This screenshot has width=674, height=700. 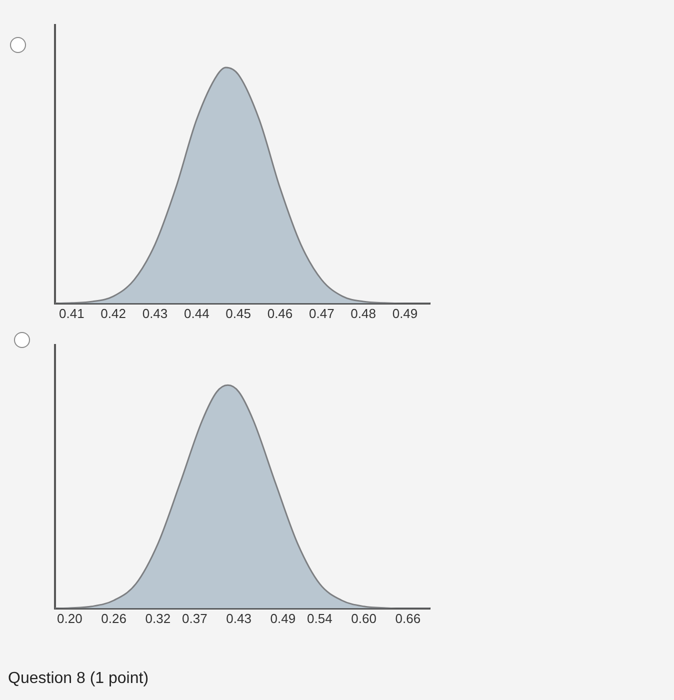 I want to click on text: 0.60, so click(x=363, y=618).